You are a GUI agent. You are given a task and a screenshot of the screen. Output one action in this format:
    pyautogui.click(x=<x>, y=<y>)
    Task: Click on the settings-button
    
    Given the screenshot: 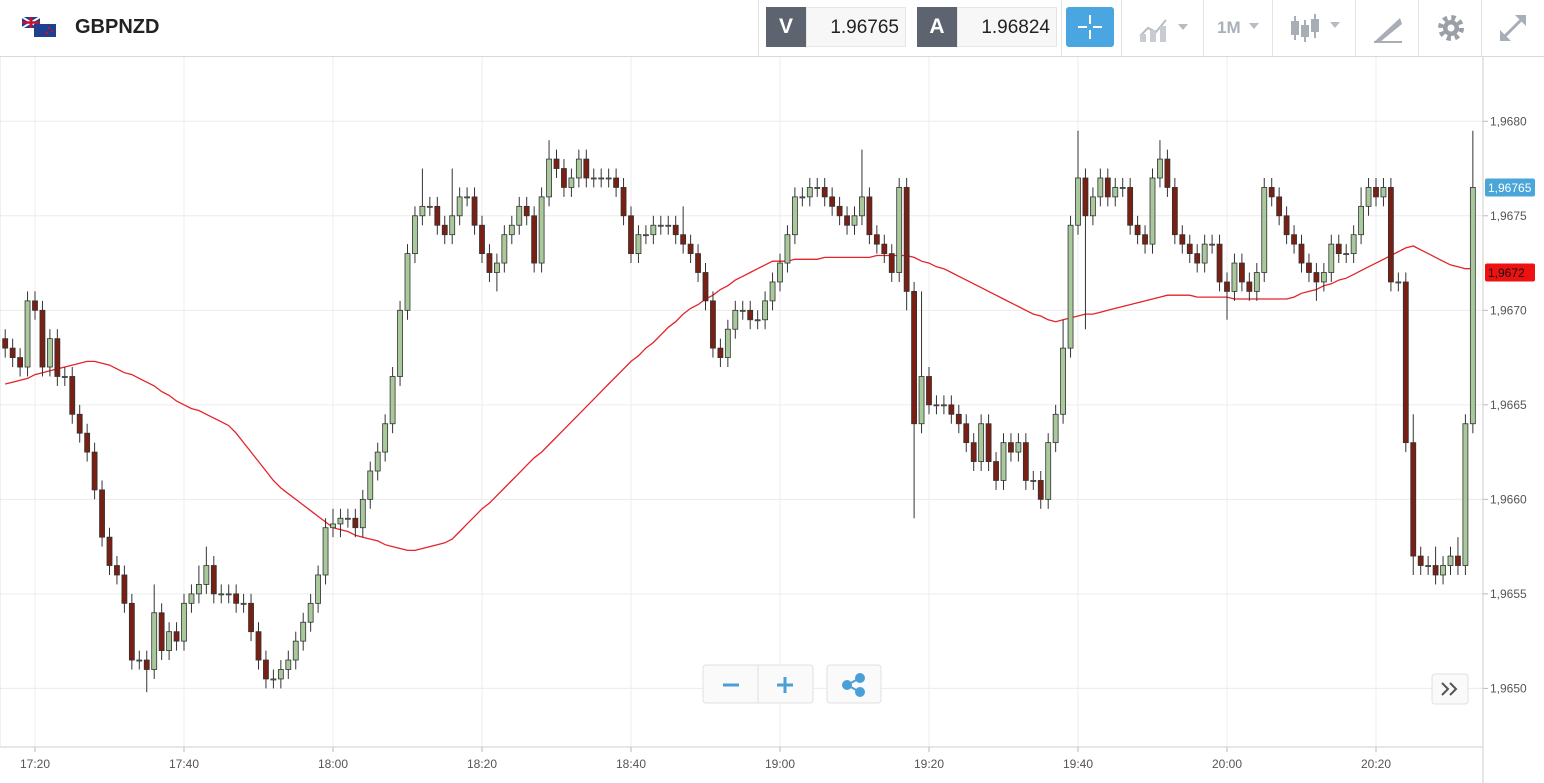 What is the action you would take?
    pyautogui.click(x=1451, y=28)
    